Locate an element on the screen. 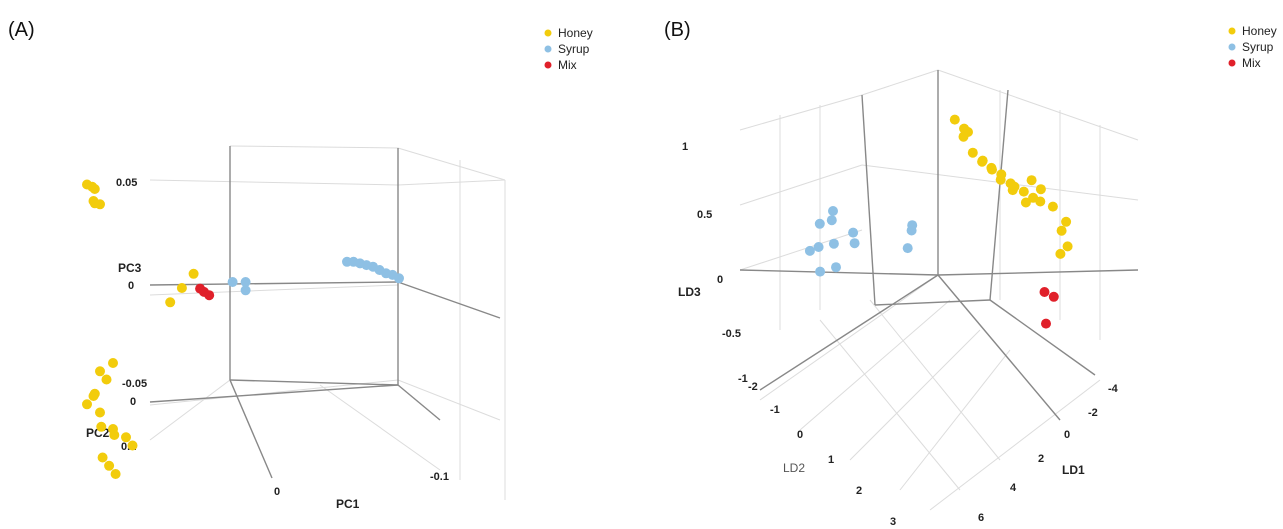 The width and height of the screenshot is (1283, 529). ld2-tick-2: -1 is located at coordinates (775, 410).